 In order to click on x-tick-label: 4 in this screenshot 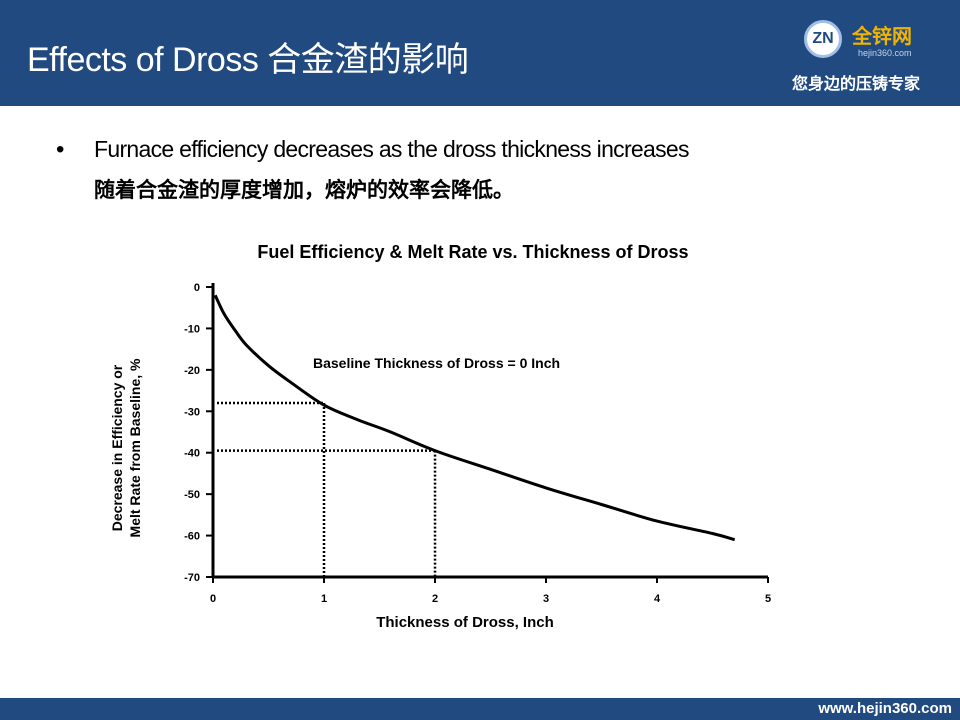, I will do `click(657, 599)`.